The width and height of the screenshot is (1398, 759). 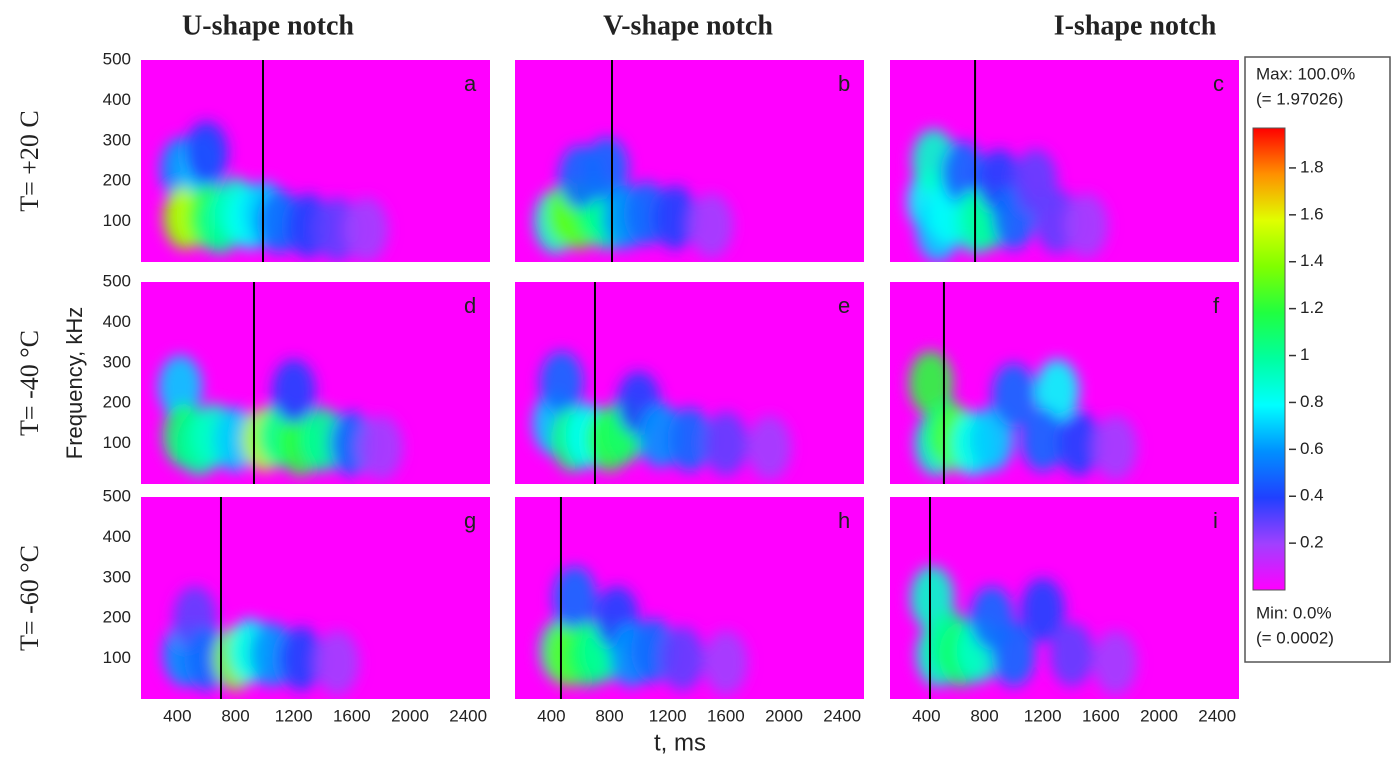 I want to click on panel-letter: a, so click(x=470, y=83).